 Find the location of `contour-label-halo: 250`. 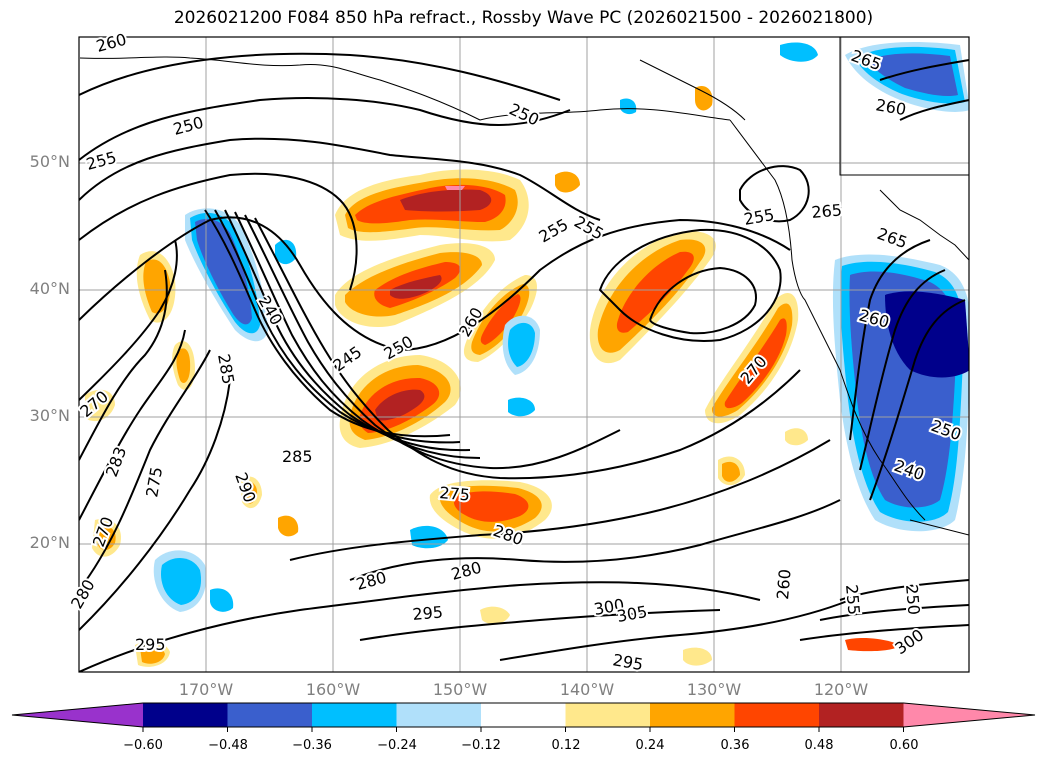

contour-label-halo: 250 is located at coordinates (913, 600).